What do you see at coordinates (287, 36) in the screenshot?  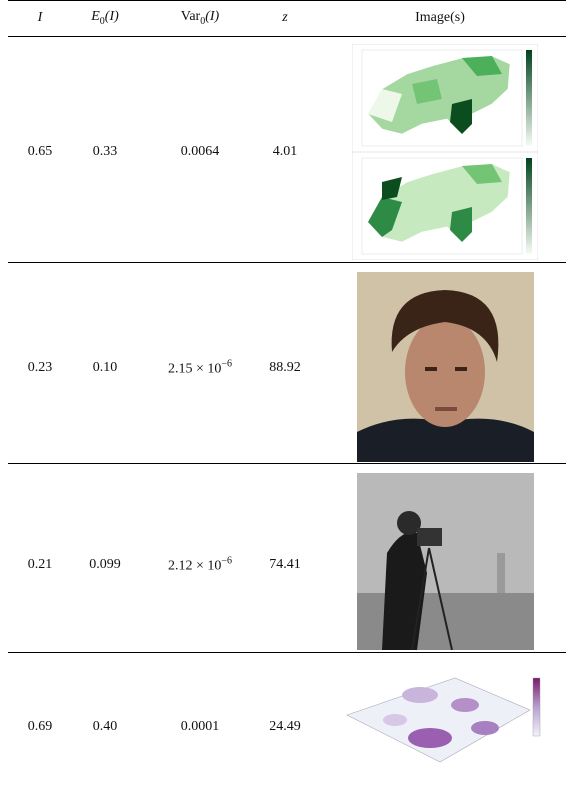 I see `header-rule` at bounding box center [287, 36].